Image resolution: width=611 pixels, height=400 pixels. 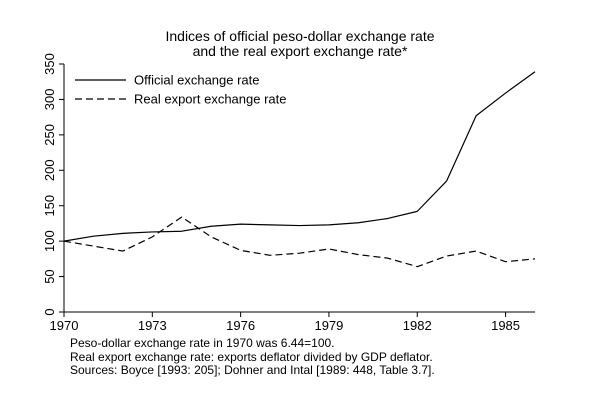 I want to click on y-tick-label: 150, so click(x=49, y=206).